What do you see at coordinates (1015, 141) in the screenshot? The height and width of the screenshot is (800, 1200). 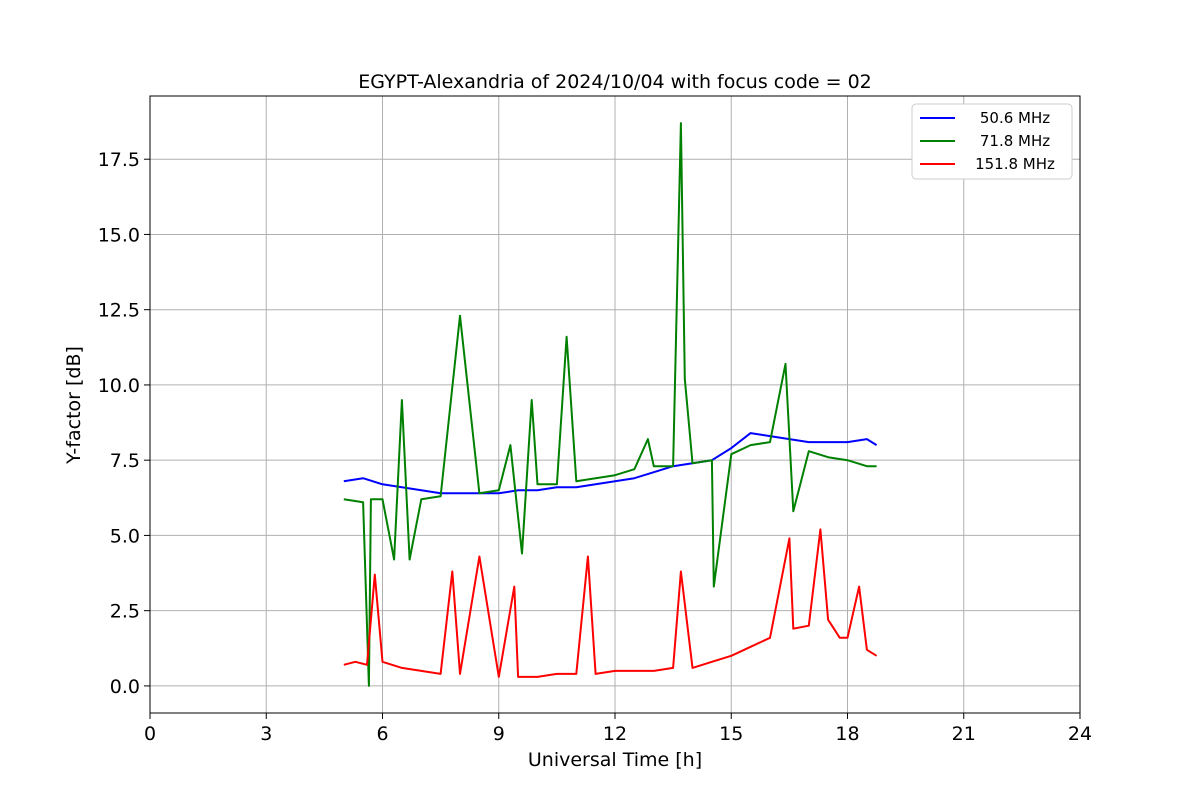 I see `legend-label: 71.8 MHz` at bounding box center [1015, 141].